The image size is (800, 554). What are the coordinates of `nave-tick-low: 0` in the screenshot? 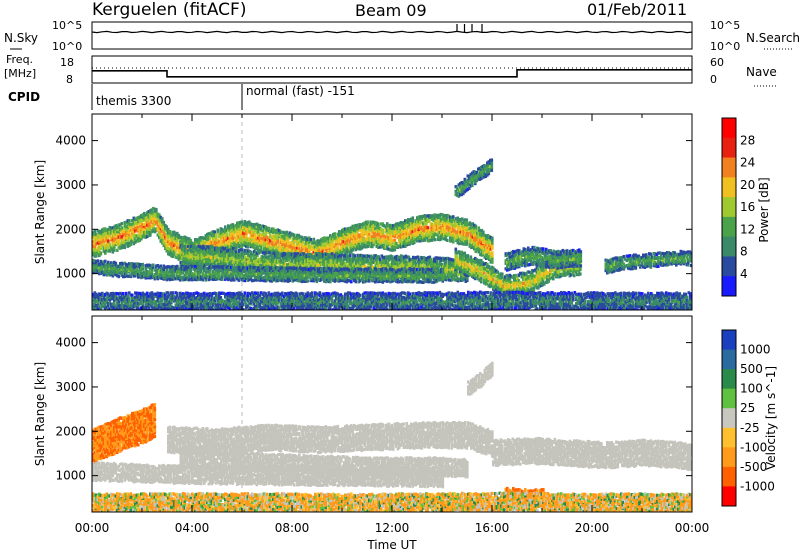 It's located at (713, 79).